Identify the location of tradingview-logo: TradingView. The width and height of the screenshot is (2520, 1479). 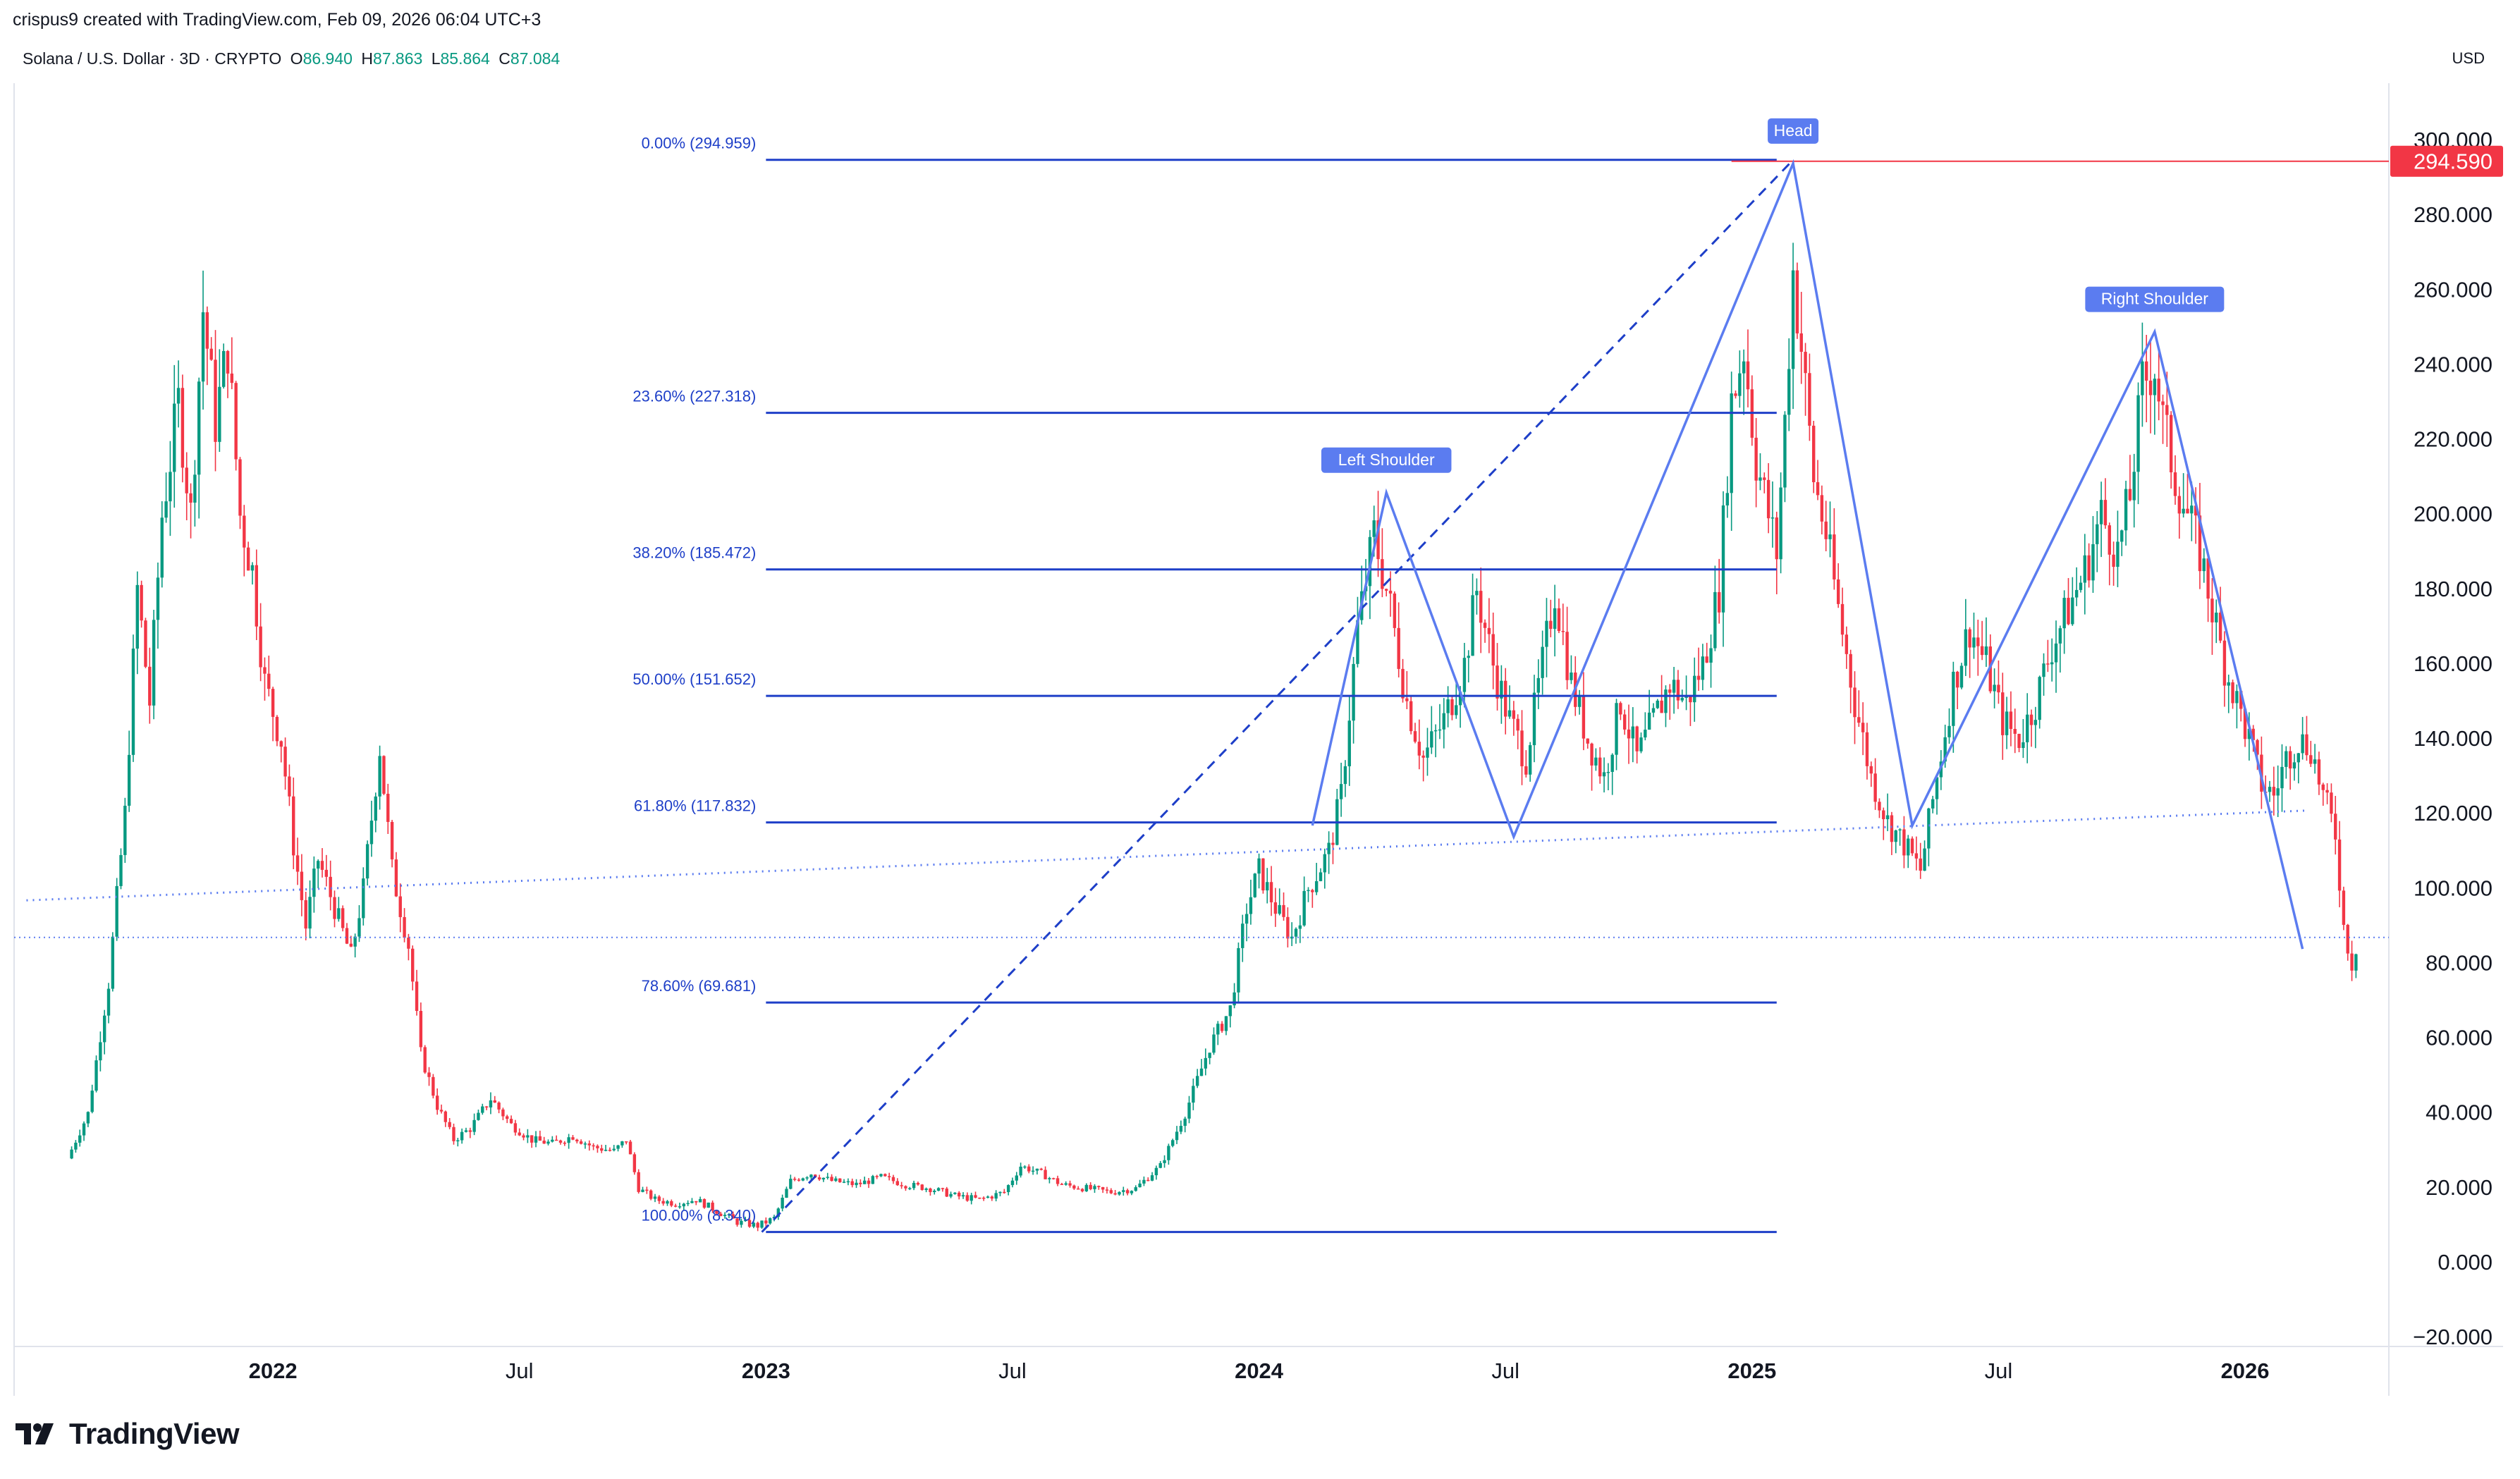
(128, 1434).